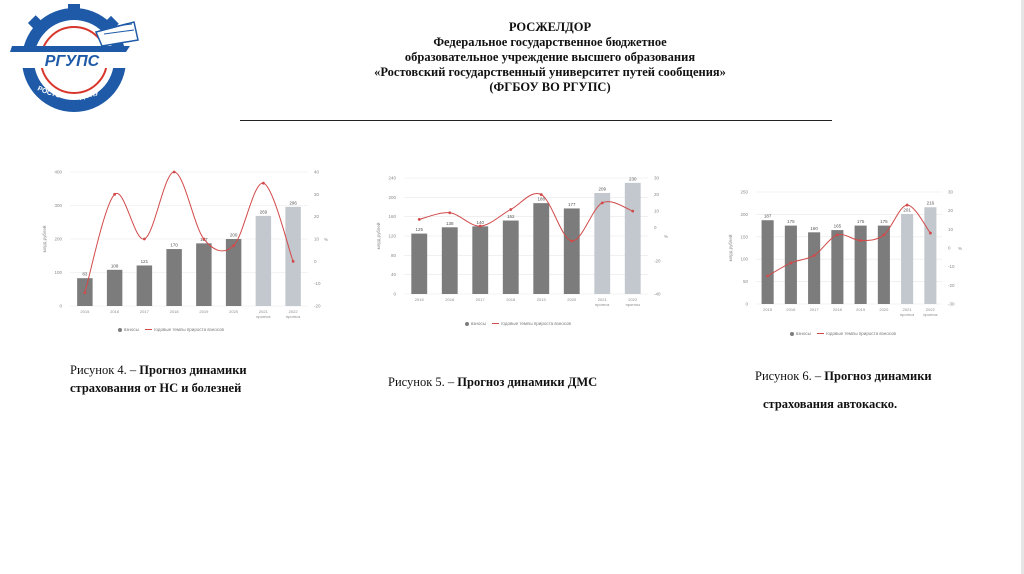 This screenshot has height=574, width=1024. Describe the element at coordinates (838, 226) in the screenshot. I see `bar-value-label: 165` at that location.